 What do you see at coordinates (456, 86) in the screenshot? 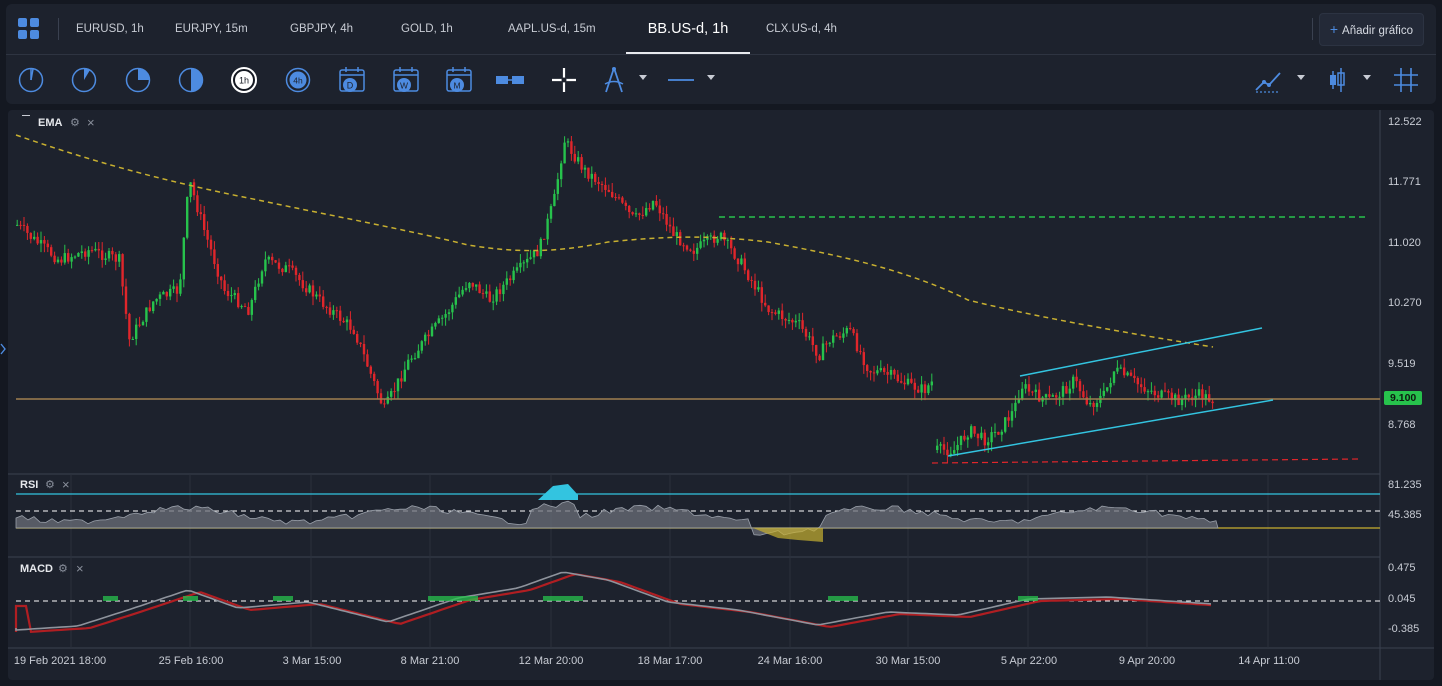
I see `svg-text: M` at bounding box center [456, 86].